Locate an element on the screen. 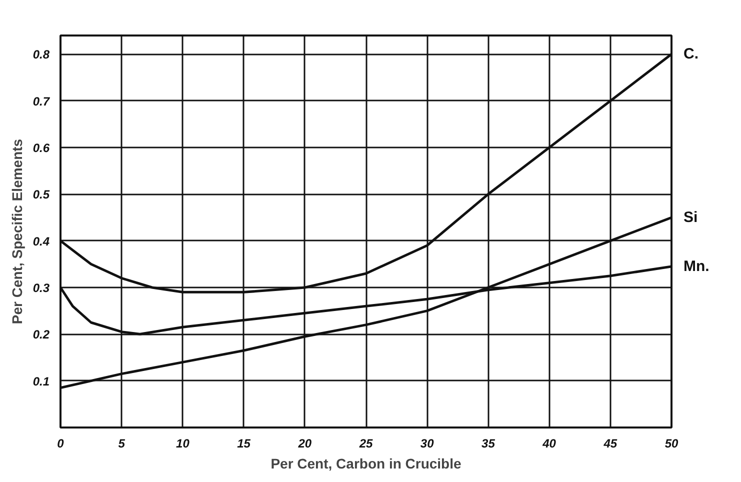 This screenshot has height=482, width=741. x-tick-label: 10 is located at coordinates (183, 443).